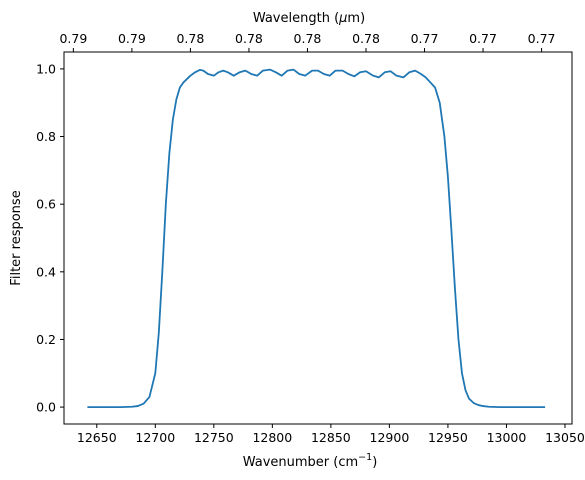  Describe the element at coordinates (448, 437) in the screenshot. I see `x-tick-label: 12950` at that location.